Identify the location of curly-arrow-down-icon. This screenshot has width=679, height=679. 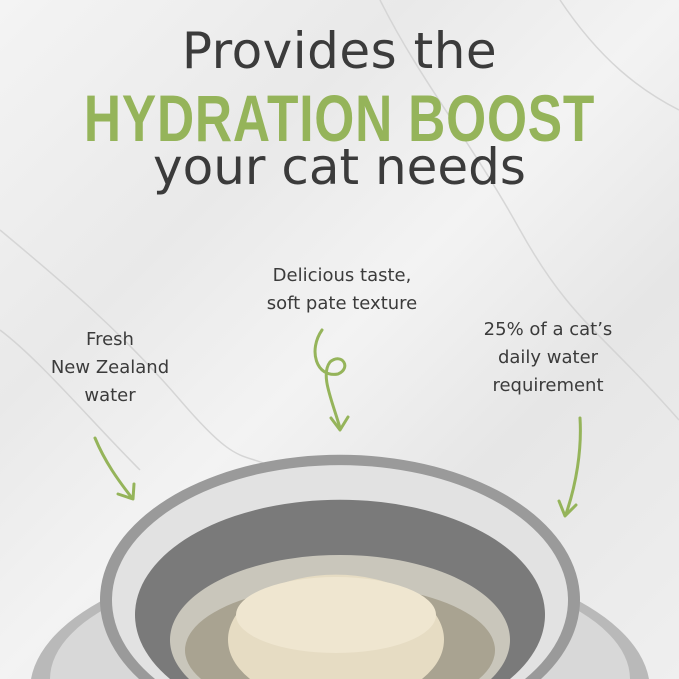
(331, 380).